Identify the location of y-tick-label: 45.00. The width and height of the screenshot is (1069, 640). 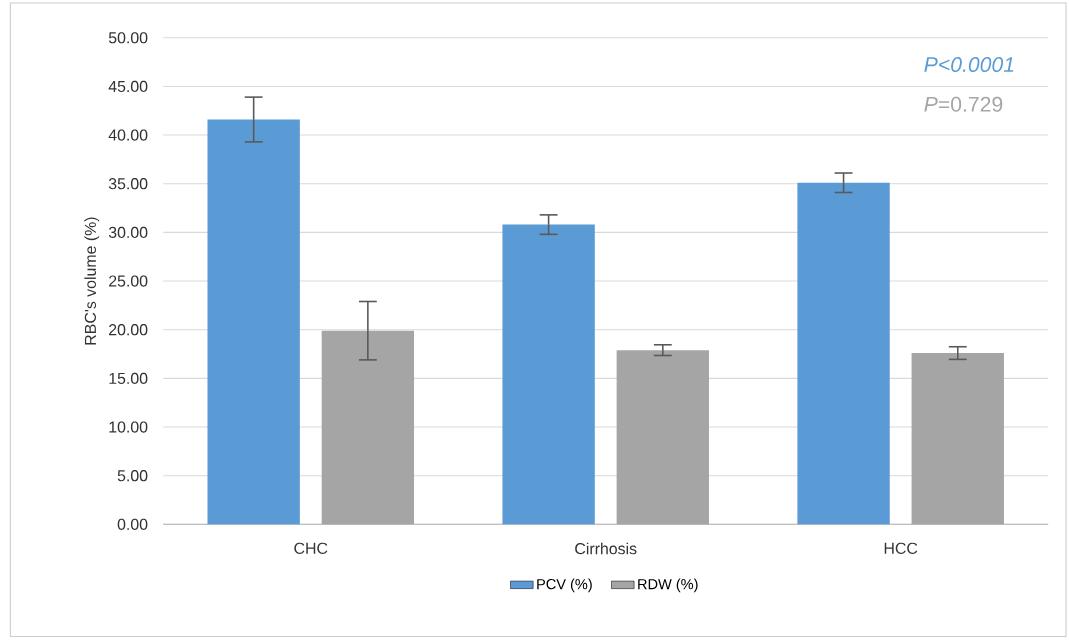
(128, 87).